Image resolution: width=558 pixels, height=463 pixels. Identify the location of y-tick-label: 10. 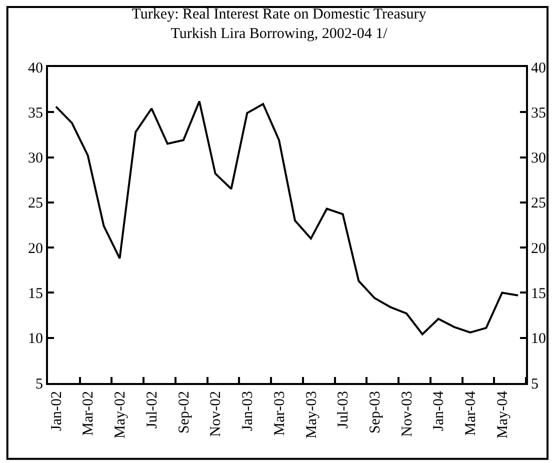
(35, 339).